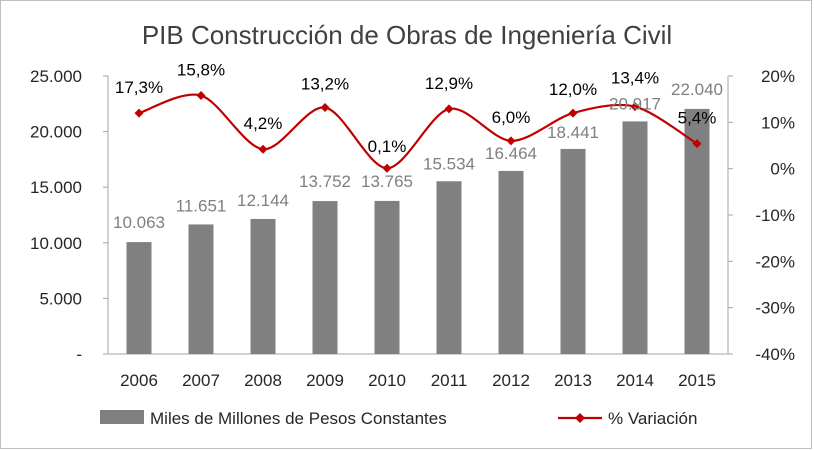 The height and width of the screenshot is (451, 814). Describe the element at coordinates (263, 123) in the screenshot. I see `variation-value-label: 4,2%` at that location.